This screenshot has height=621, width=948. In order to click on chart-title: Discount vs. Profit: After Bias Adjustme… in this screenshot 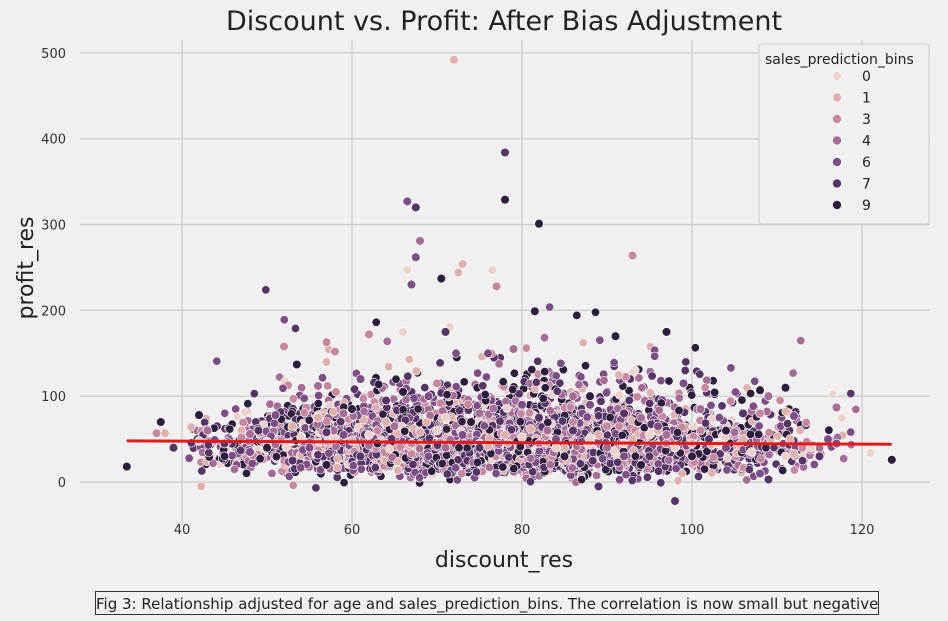, I will do `click(504, 21)`.